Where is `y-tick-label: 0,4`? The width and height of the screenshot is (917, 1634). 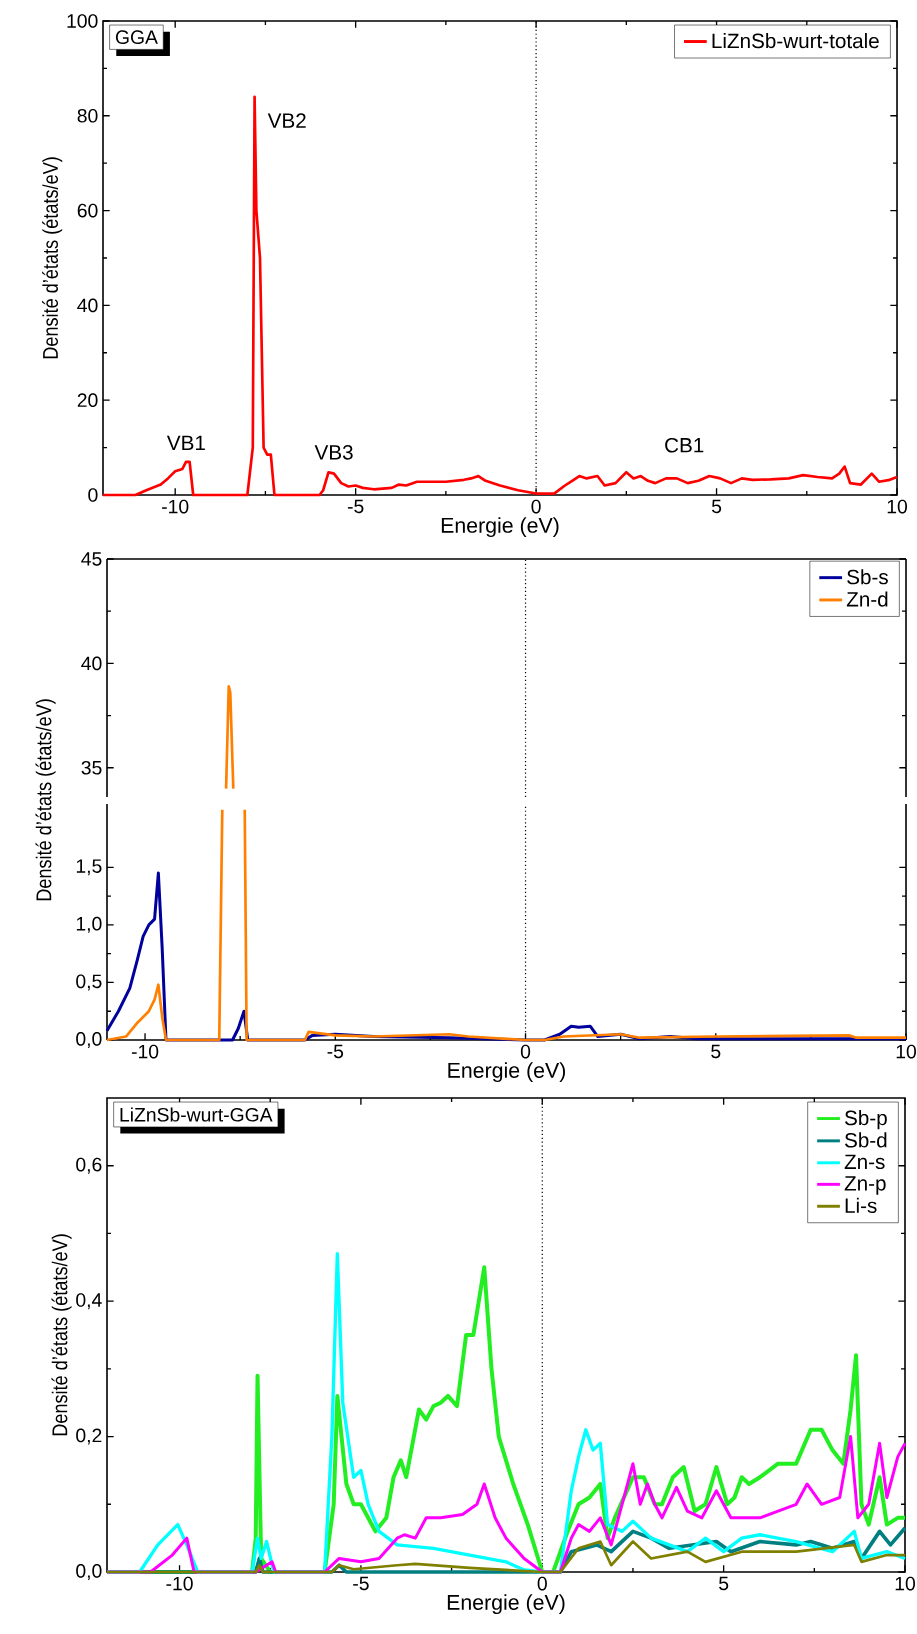
y-tick-label: 0,4 is located at coordinates (89, 1301).